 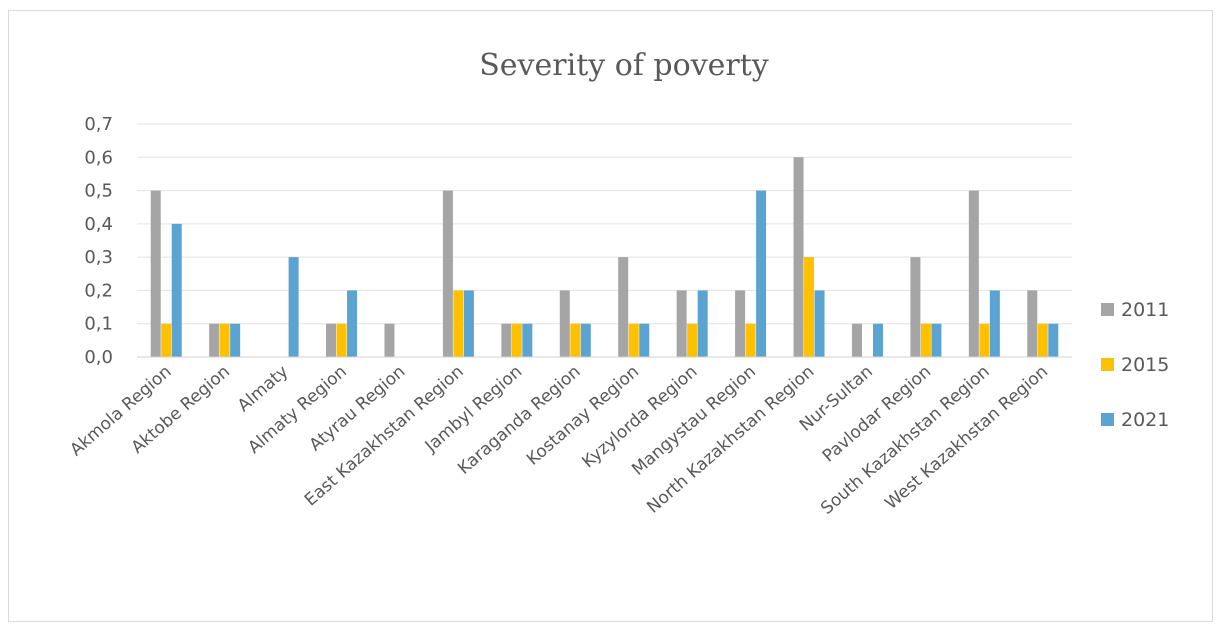 I want to click on x-category-label: Akmola Region, so click(x=120, y=411).